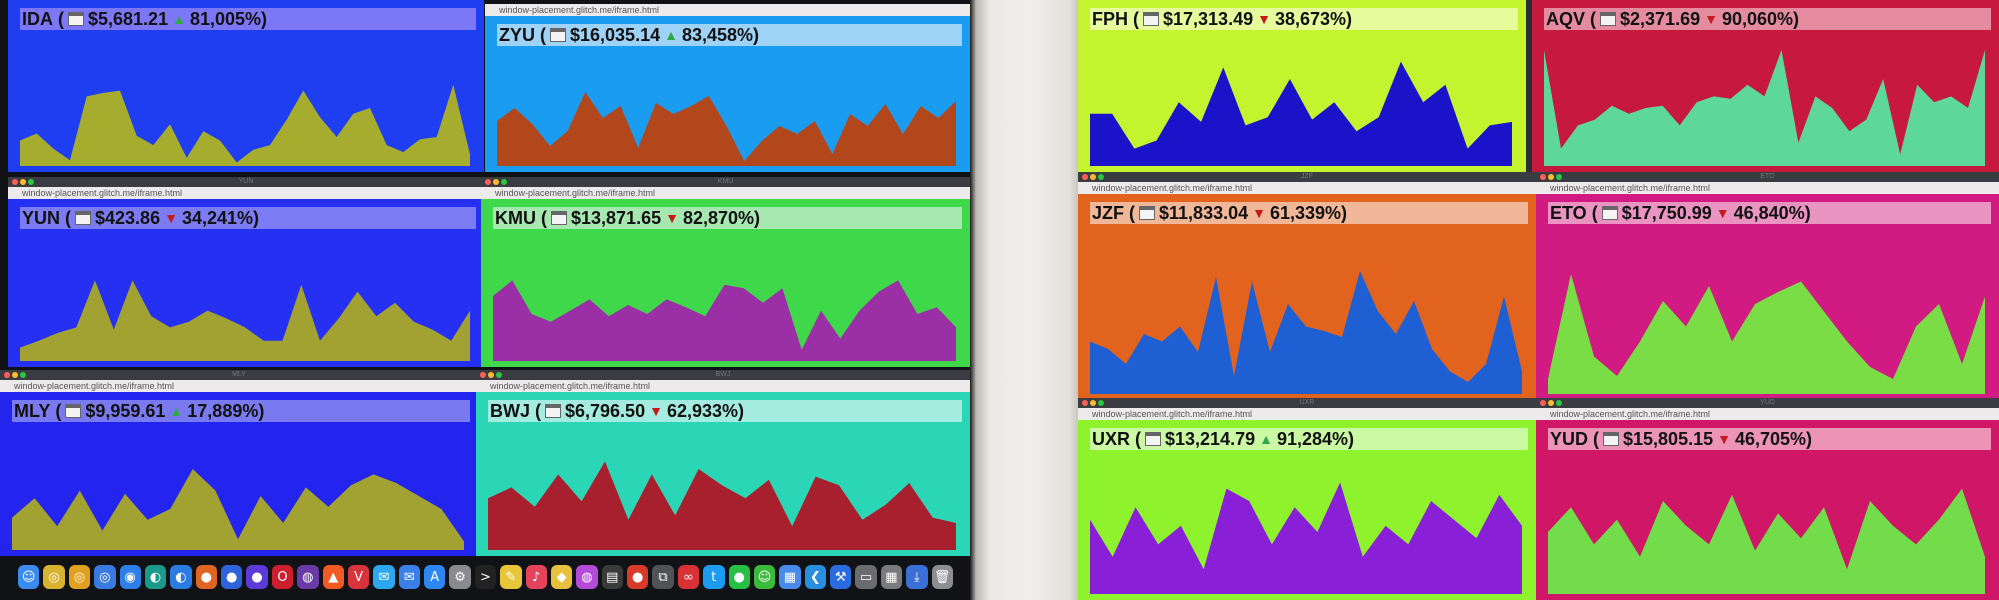 This screenshot has height=600, width=1999. I want to click on window-title: UXR, so click(1307, 402).